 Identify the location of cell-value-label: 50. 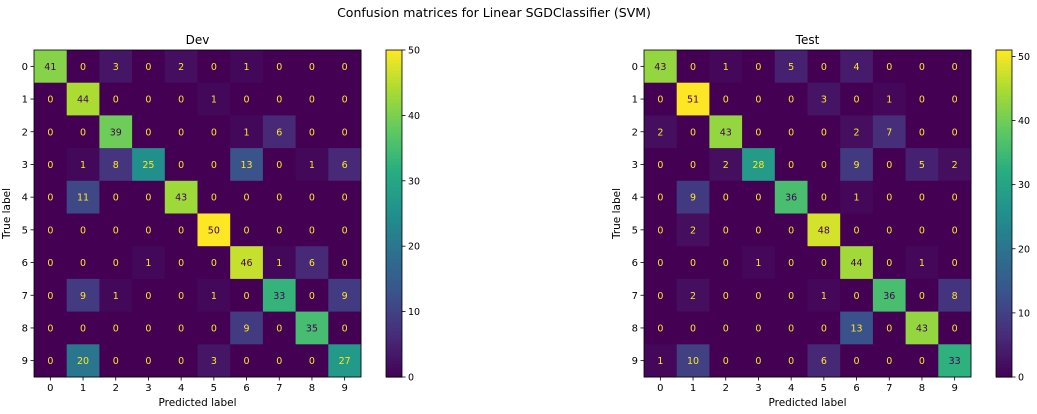
(214, 230).